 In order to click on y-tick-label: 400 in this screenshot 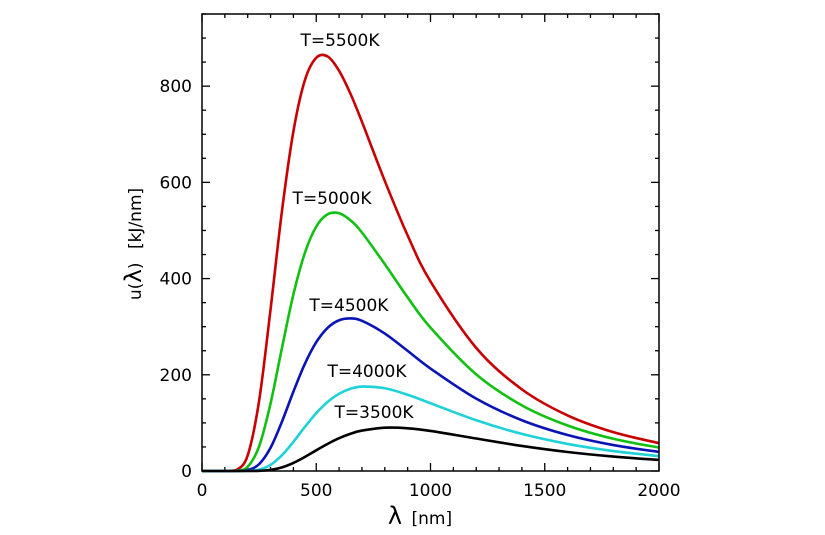, I will do `click(176, 280)`.